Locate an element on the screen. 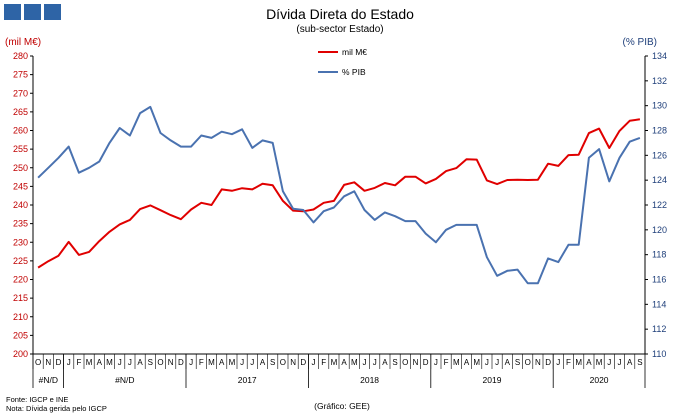  logo is located at coordinates (32, 12).